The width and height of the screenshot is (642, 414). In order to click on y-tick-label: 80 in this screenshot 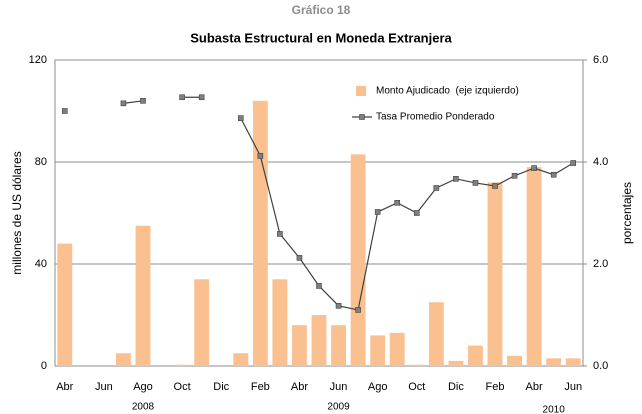, I will do `click(41, 162)`.